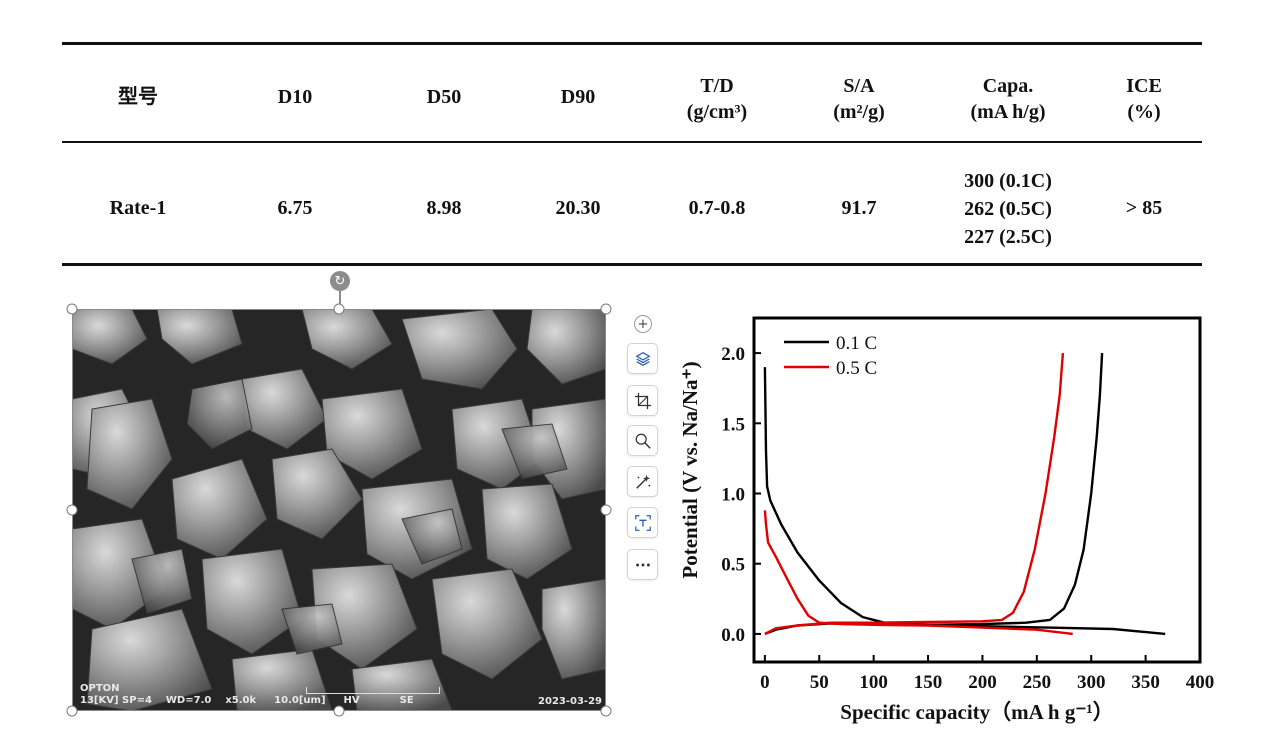 The width and height of the screenshot is (1284, 755). I want to click on more-icon, so click(642, 564).